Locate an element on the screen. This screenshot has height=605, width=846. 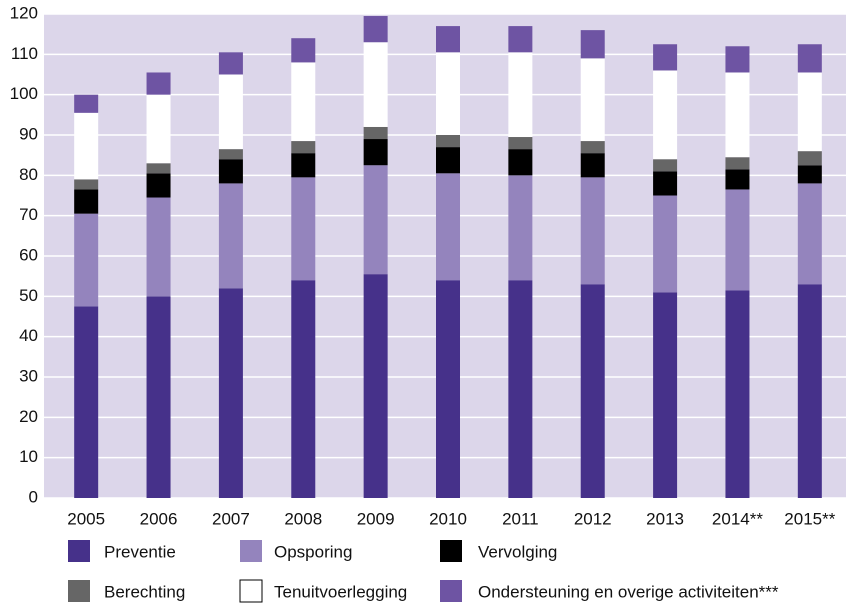
x-tick-label: 2010 is located at coordinates (448, 518).